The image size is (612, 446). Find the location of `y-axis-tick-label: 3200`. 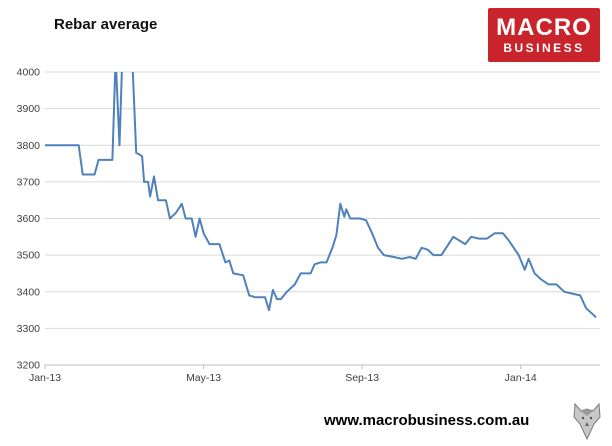

y-axis-tick-label: 3200 is located at coordinates (29, 366).